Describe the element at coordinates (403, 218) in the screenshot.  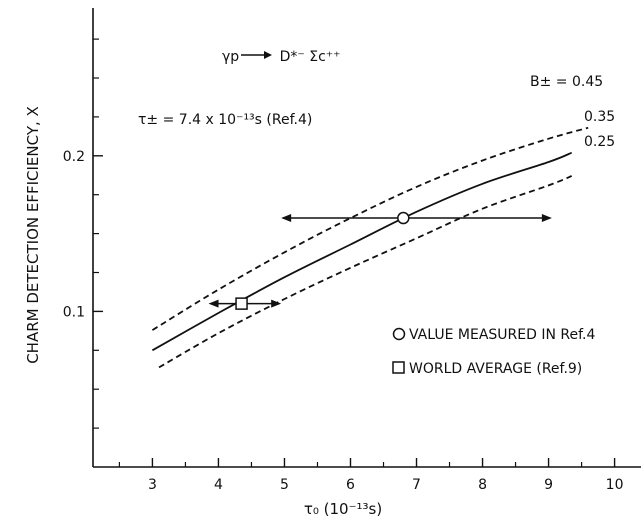
I see `data-point-circle` at that location.